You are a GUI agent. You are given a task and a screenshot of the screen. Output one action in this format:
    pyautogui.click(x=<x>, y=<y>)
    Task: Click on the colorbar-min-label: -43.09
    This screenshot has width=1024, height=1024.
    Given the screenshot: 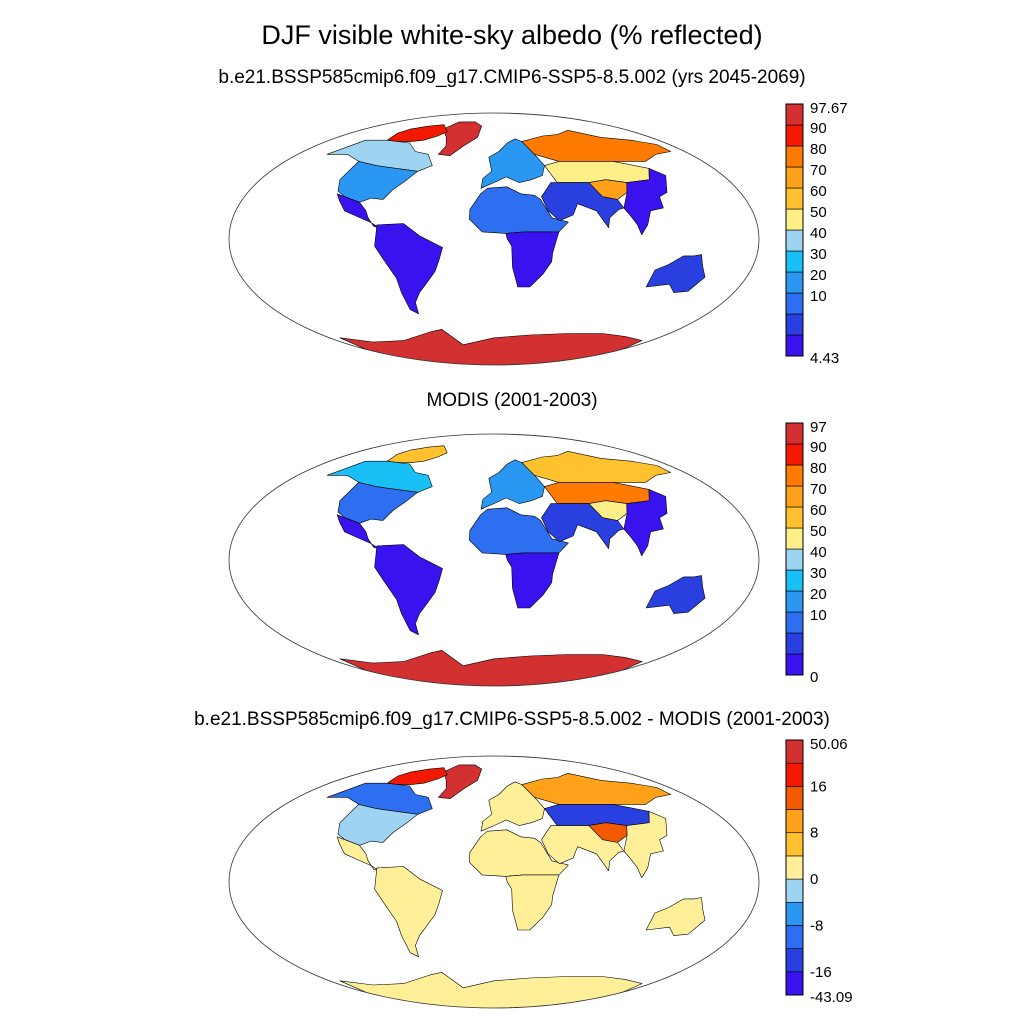 What is the action you would take?
    pyautogui.click(x=831, y=997)
    